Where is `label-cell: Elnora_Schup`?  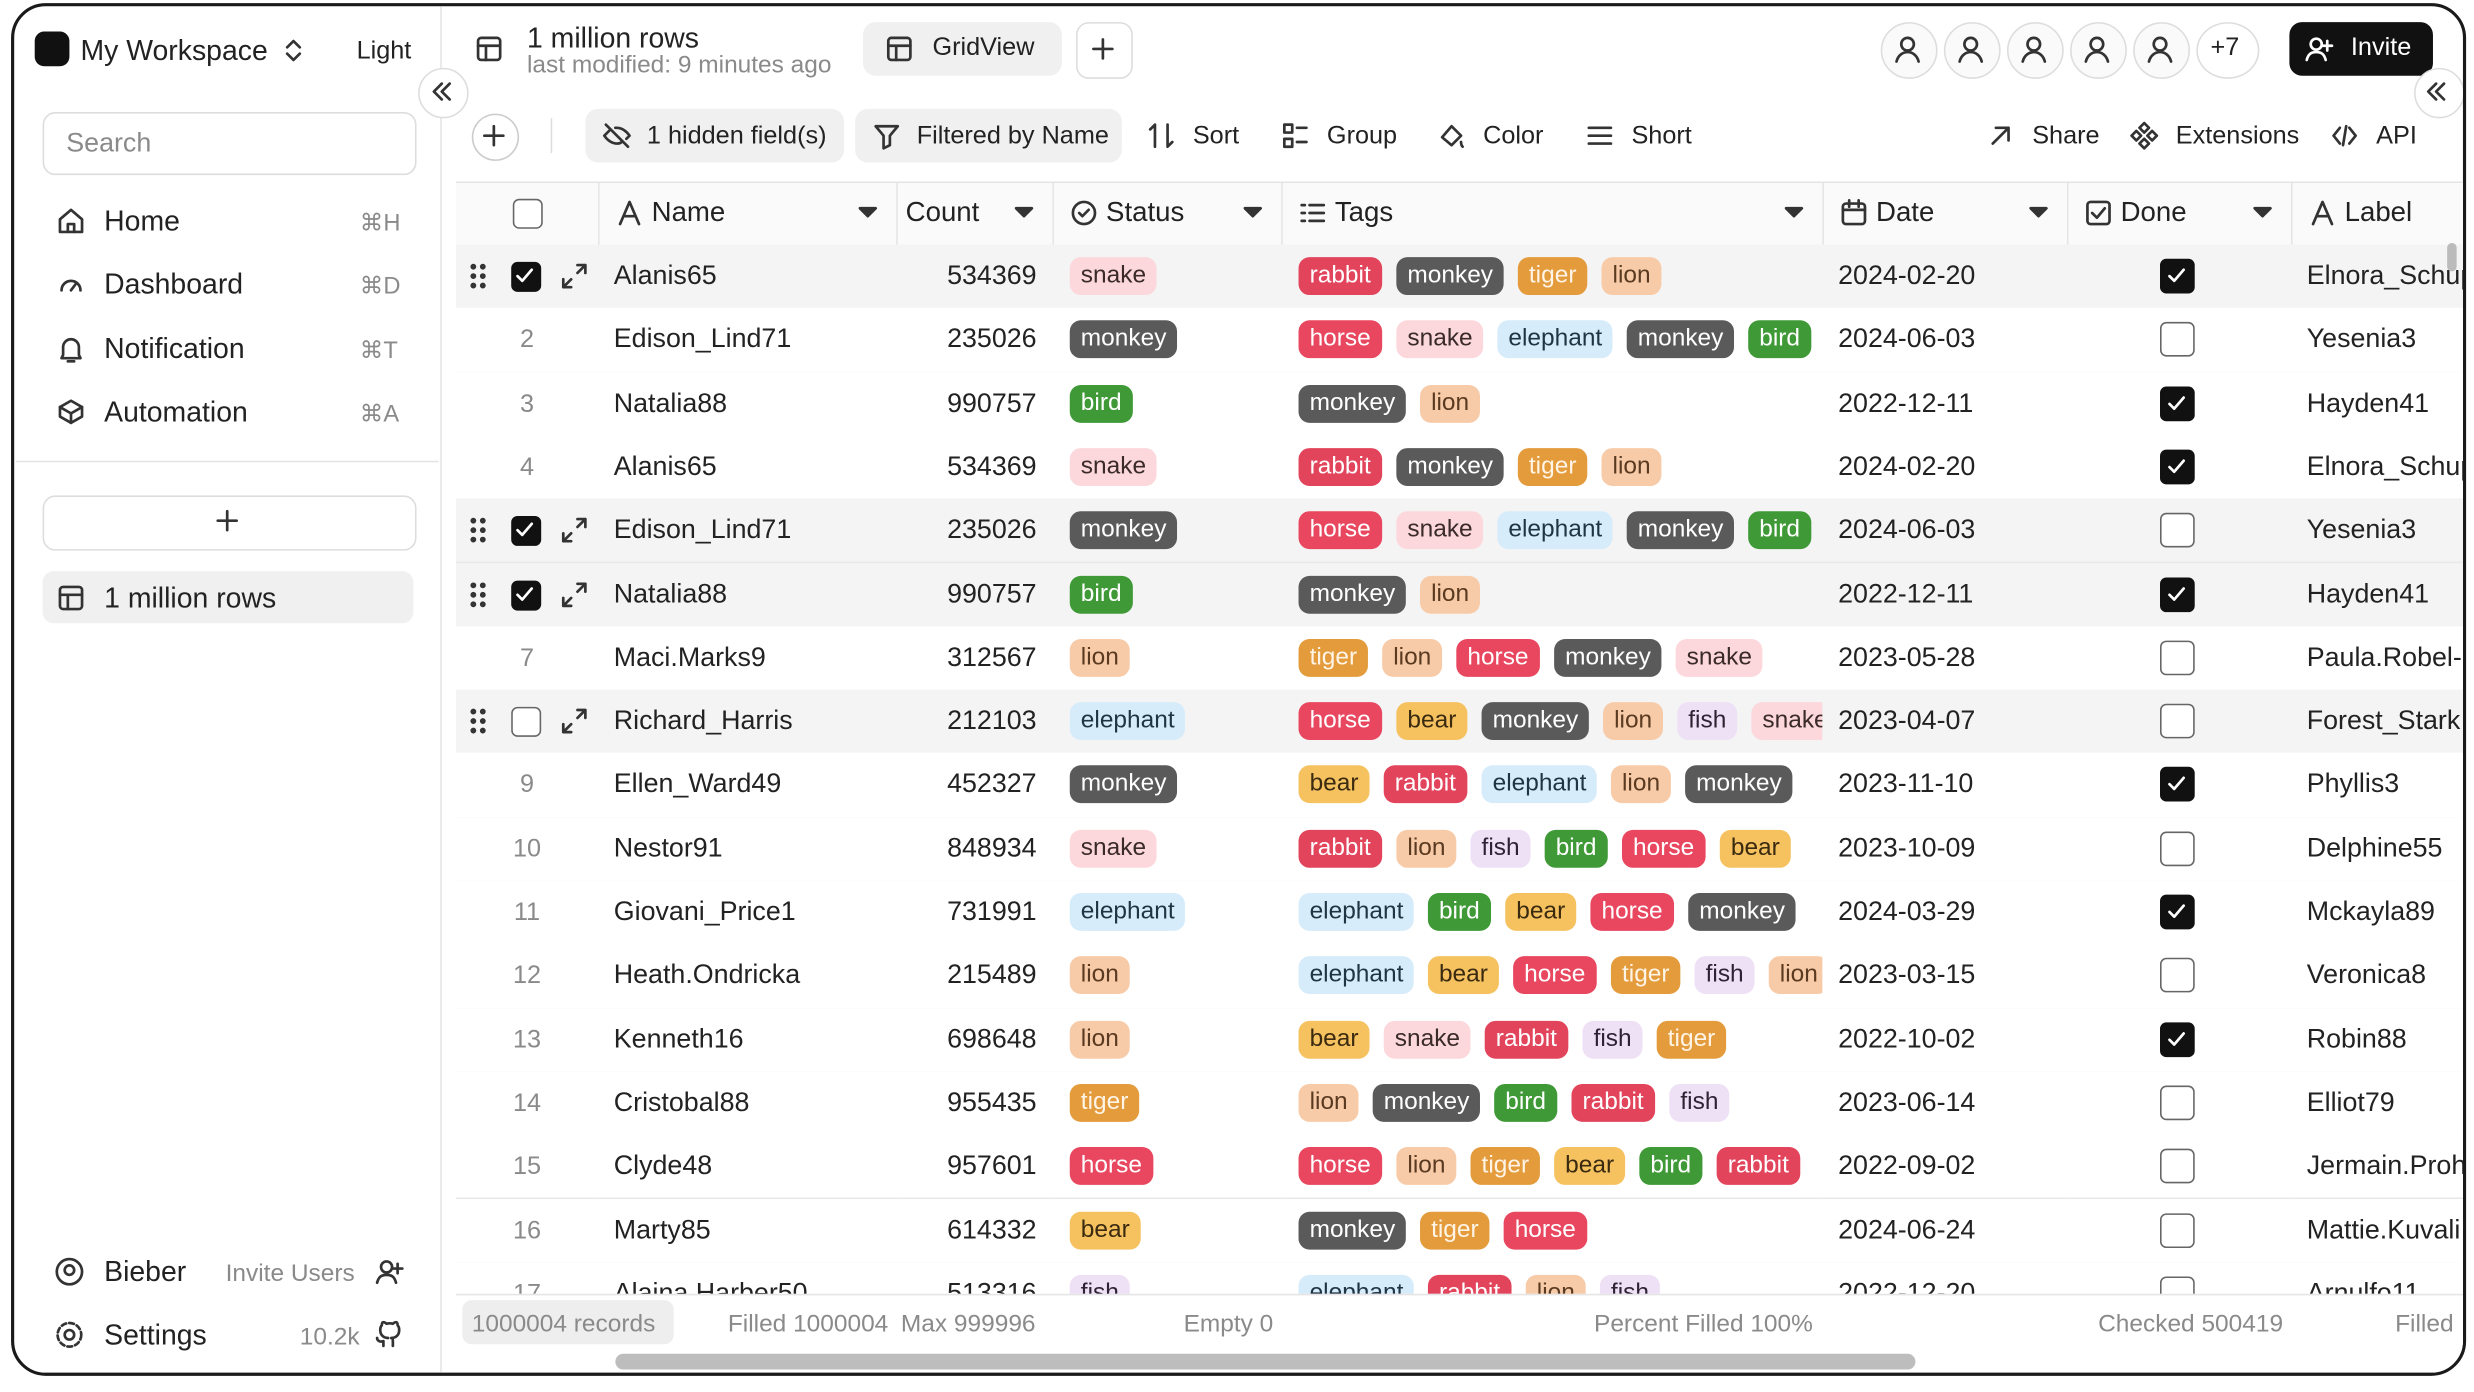
label-cell: Elnora_Schup is located at coordinates (2381, 467).